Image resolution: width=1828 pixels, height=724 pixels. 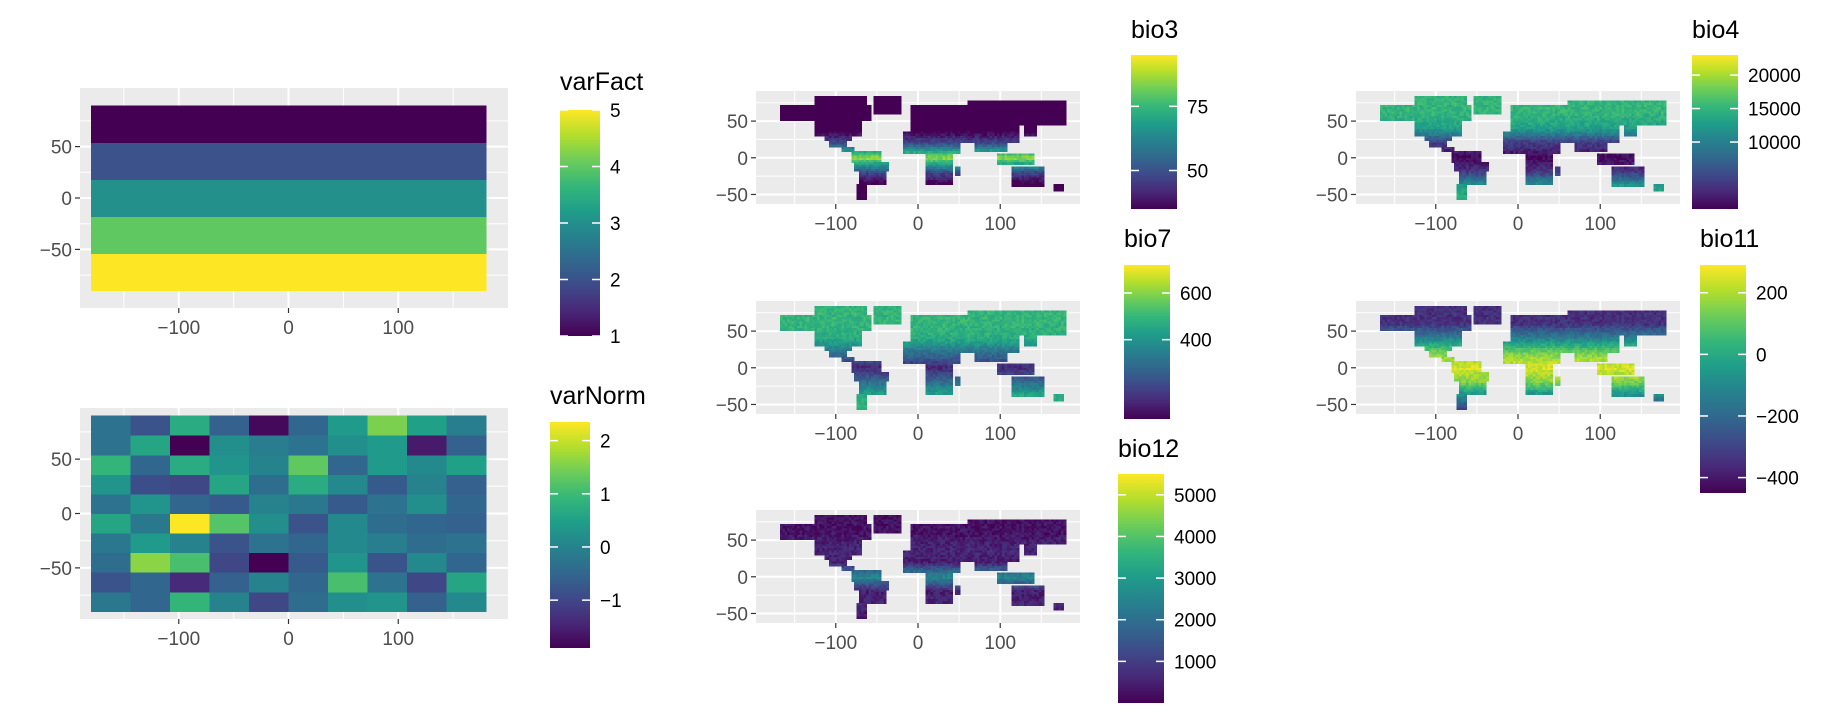 I want to click on y-tick-label: −50, so click(x=56, y=250).